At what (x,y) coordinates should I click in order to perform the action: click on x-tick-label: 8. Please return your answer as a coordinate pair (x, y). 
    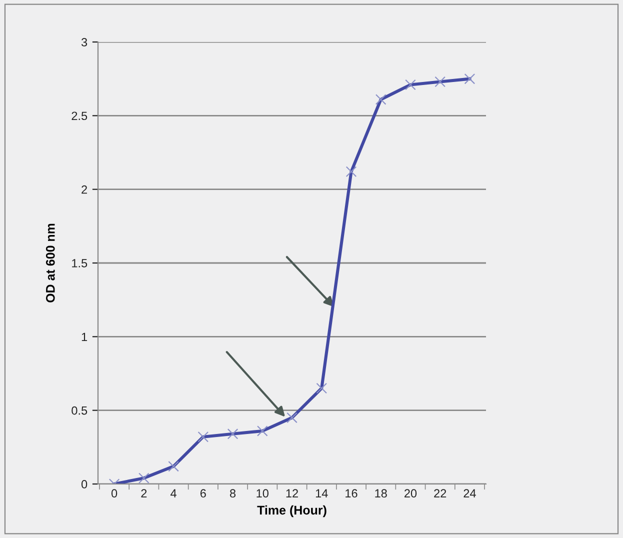
    Looking at the image, I should click on (233, 493).